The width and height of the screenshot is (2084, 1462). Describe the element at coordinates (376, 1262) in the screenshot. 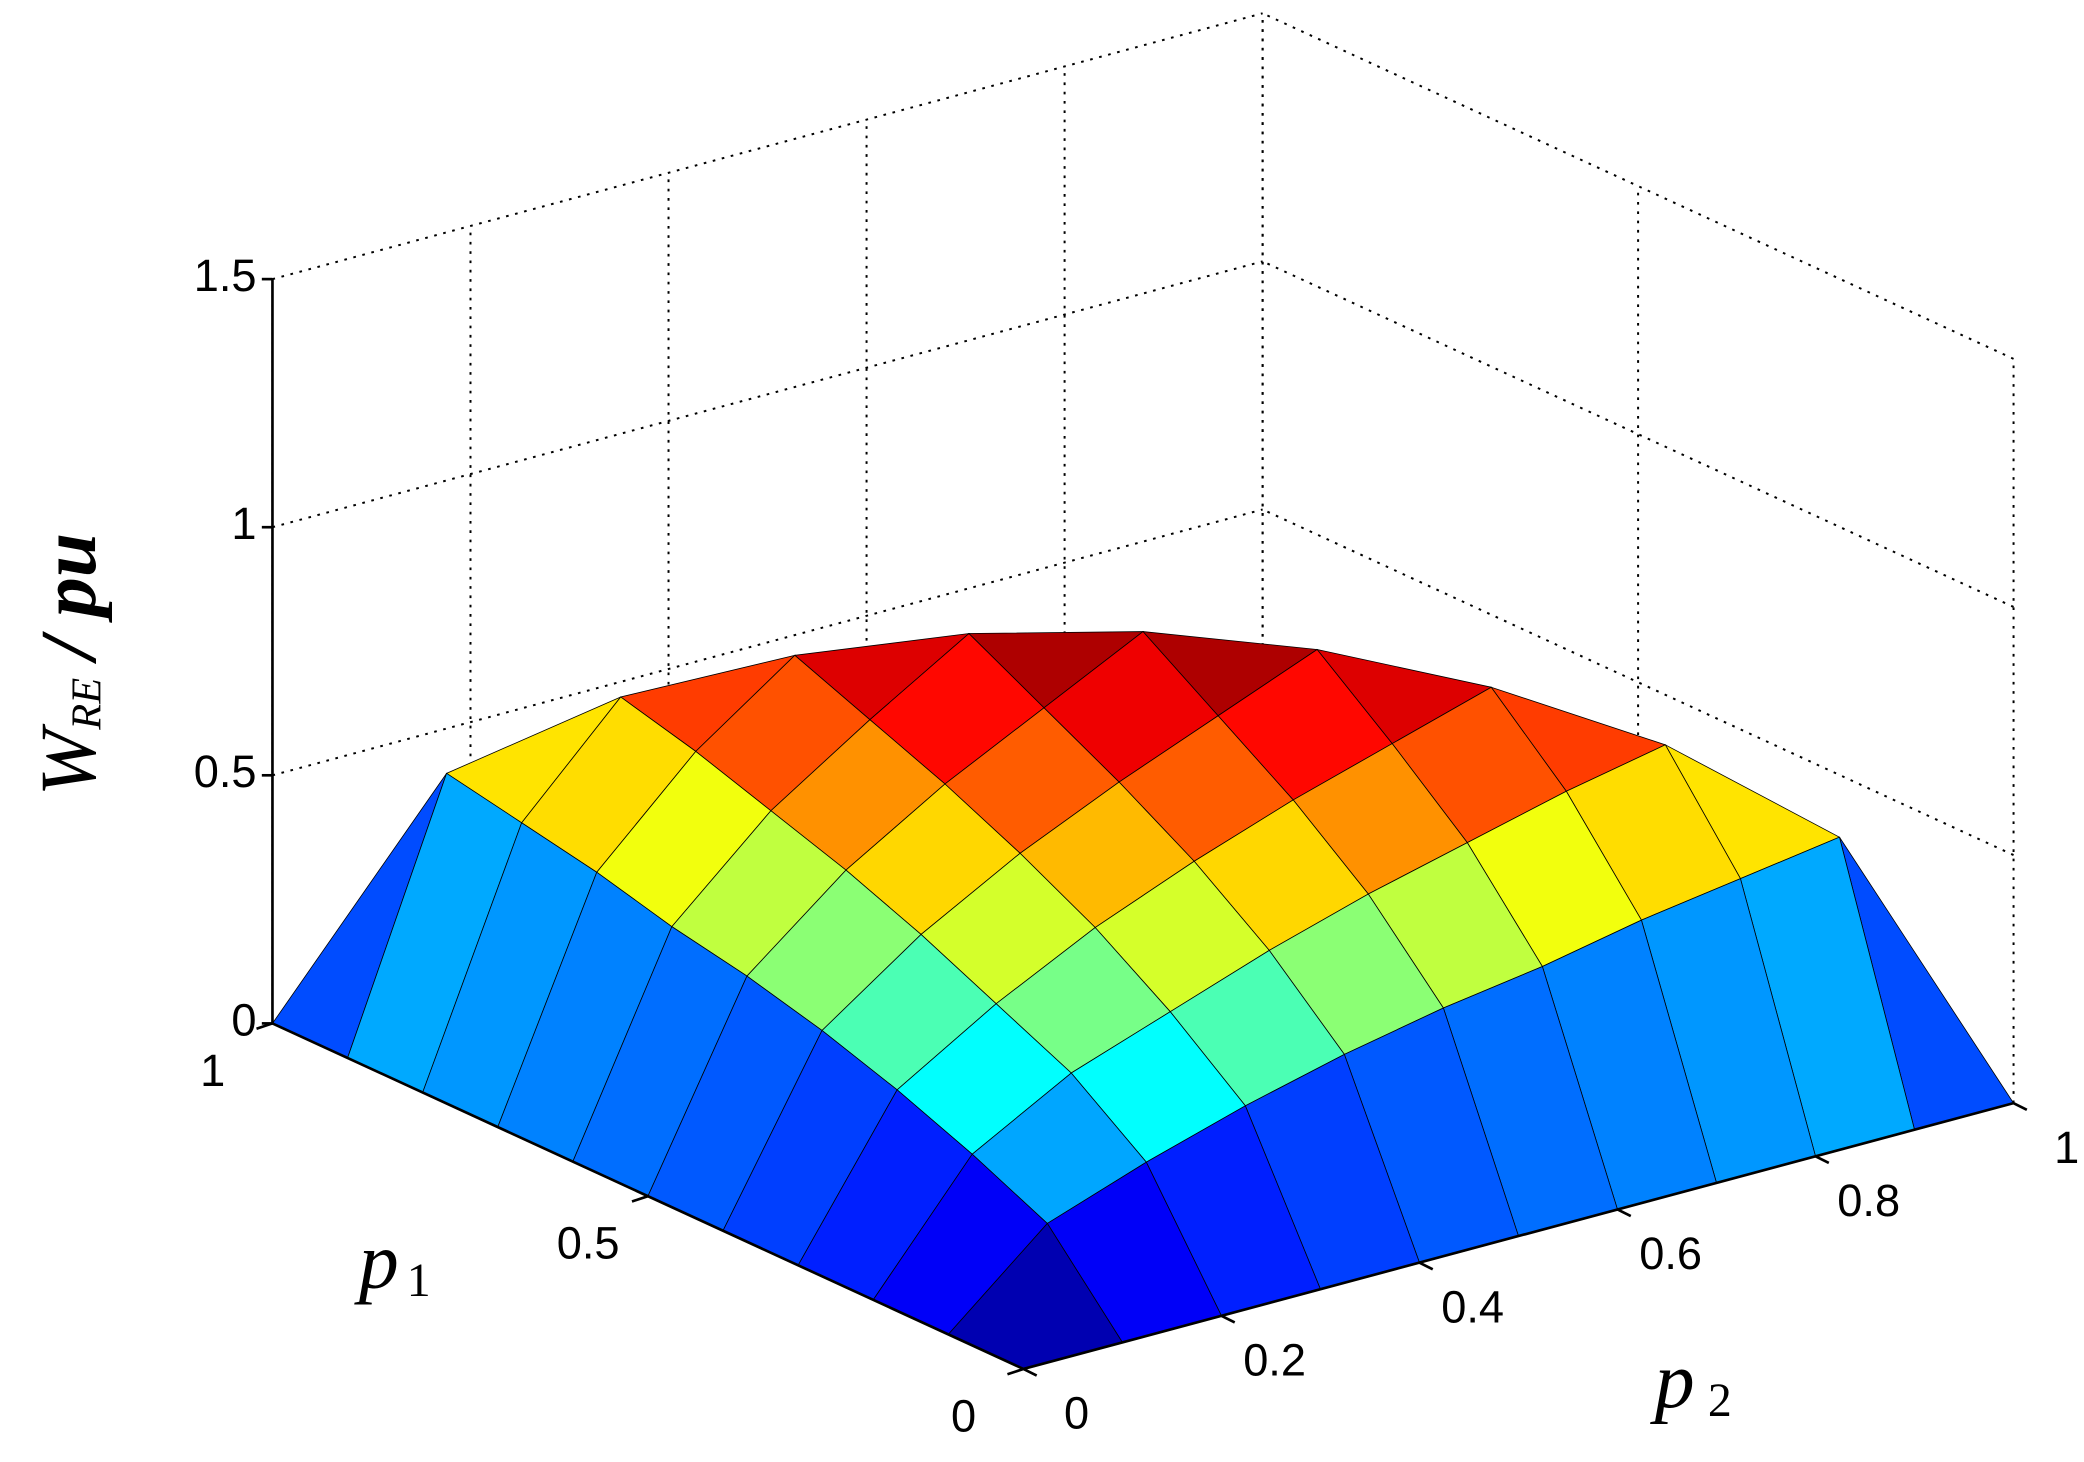

I see `x-axis-label-main: p` at that location.